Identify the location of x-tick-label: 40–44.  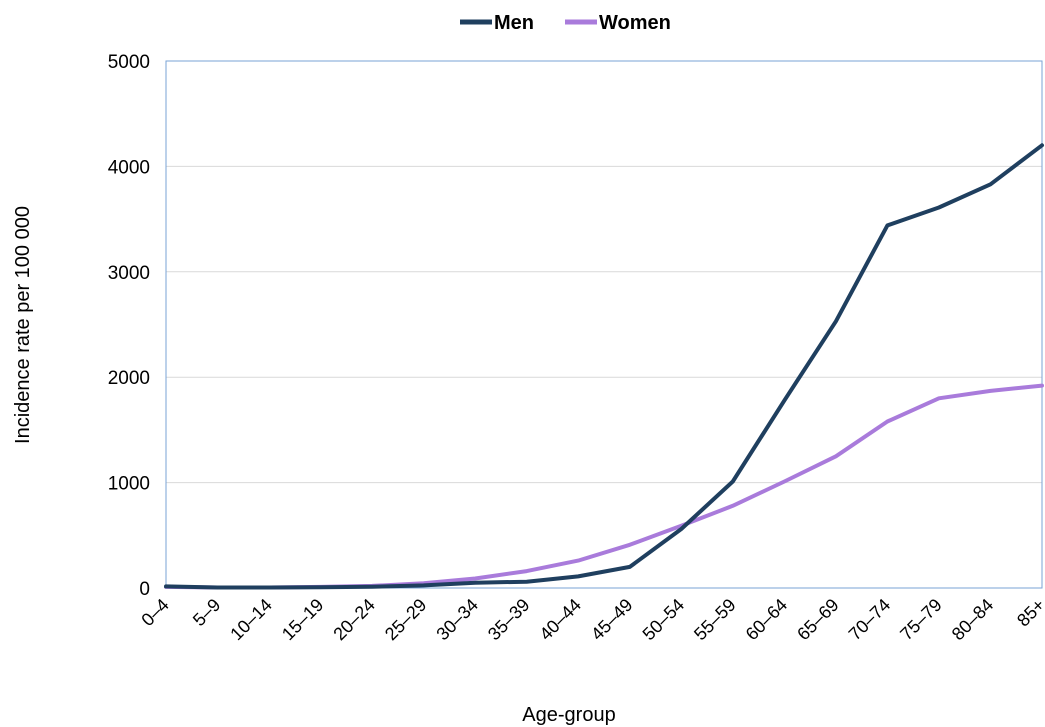
(561, 620).